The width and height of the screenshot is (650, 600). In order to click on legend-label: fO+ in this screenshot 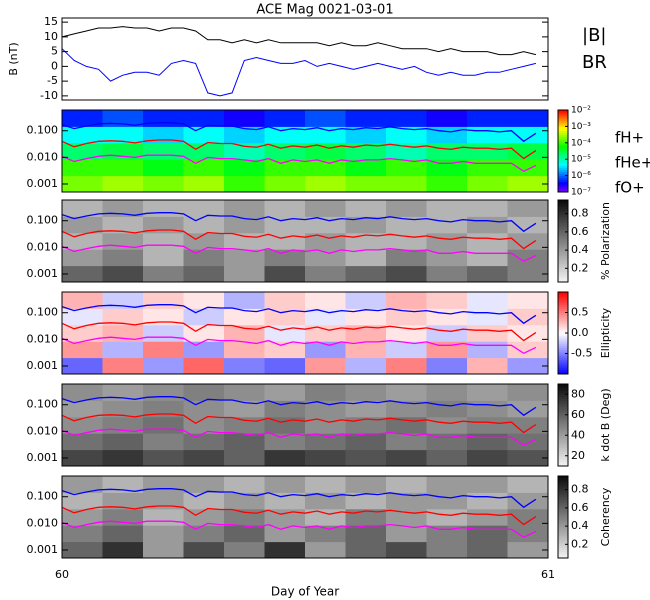, I will do `click(630, 188)`.